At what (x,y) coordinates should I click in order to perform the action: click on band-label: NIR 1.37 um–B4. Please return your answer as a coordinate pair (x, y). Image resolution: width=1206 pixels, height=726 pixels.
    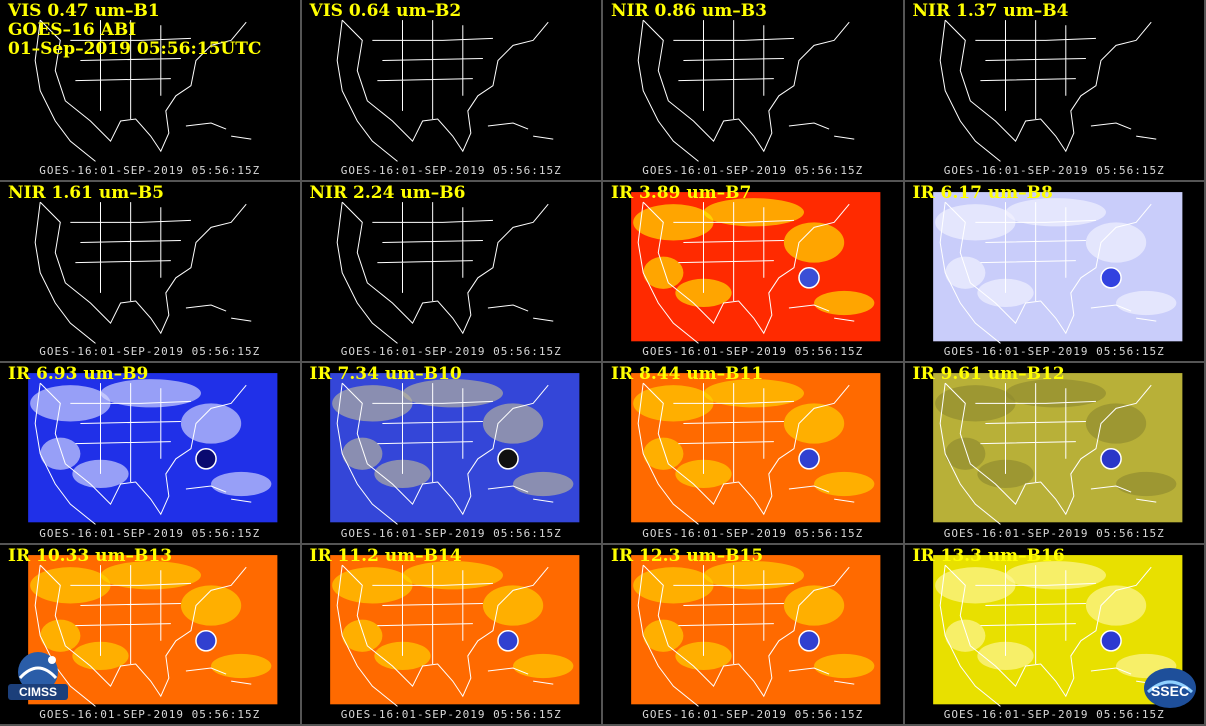
    Looking at the image, I should click on (990, 11).